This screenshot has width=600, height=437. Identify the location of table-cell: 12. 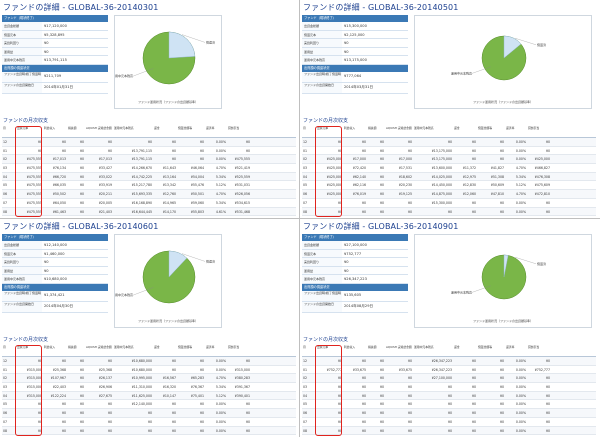
(5, 361).